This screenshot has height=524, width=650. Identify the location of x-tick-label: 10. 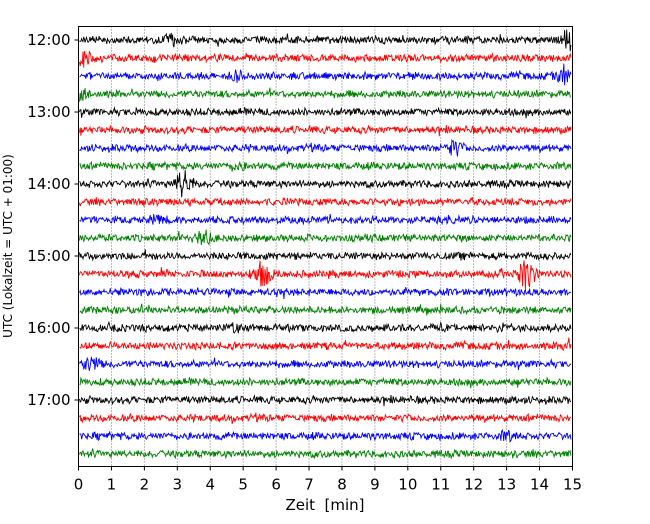
(407, 485).